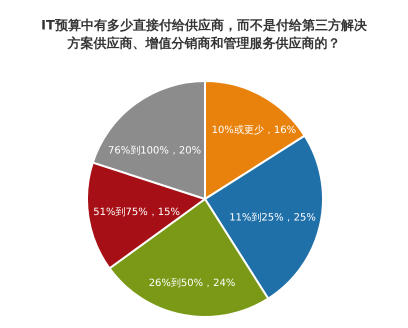 The height and width of the screenshot is (328, 408). I want to click on slice-label: 76%到100%，20%, so click(155, 150).